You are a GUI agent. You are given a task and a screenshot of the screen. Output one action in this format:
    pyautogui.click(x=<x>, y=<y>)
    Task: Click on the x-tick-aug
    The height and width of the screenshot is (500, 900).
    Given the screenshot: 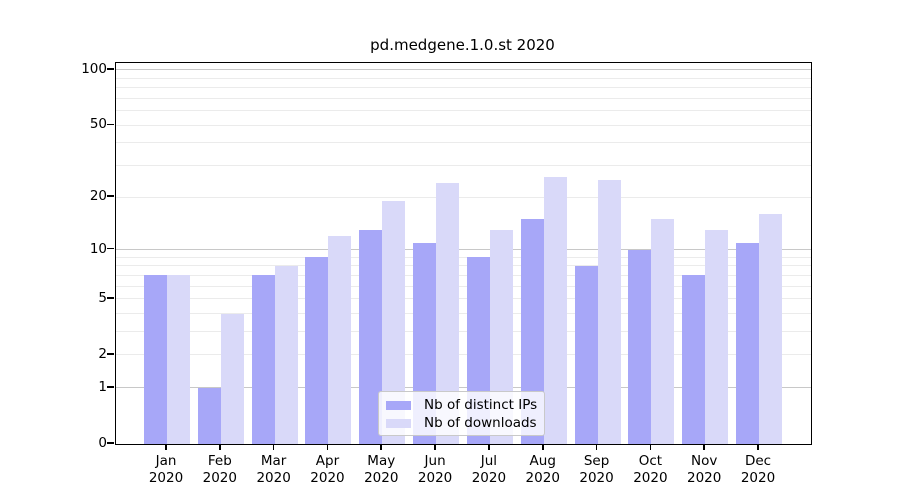 What is the action you would take?
    pyautogui.click(x=542, y=446)
    